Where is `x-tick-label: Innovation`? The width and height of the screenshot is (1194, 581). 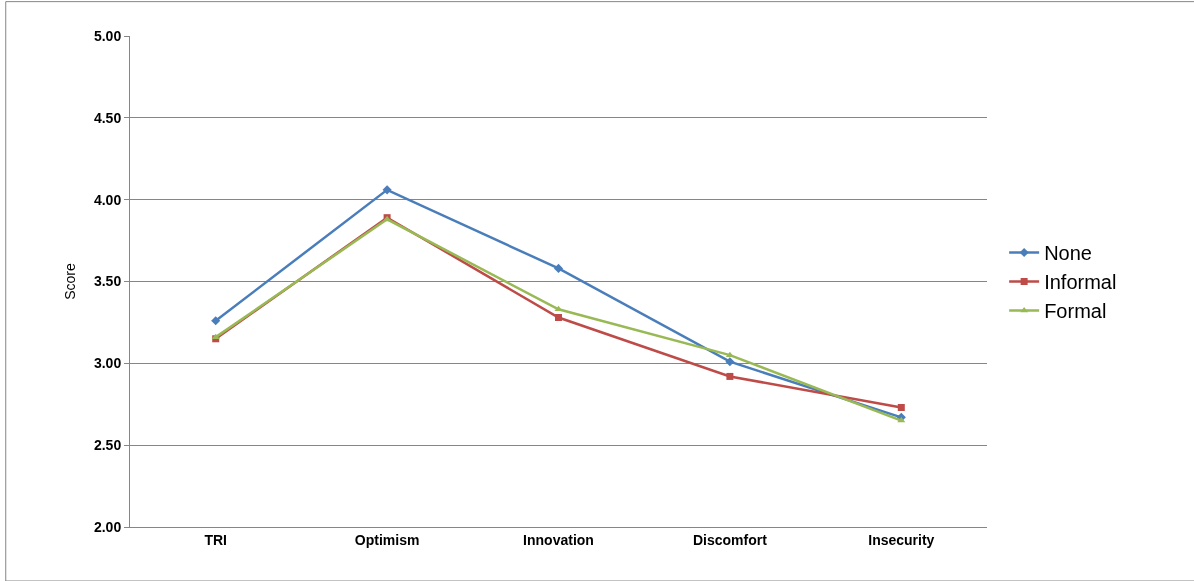
x-tick-label: Innovation is located at coordinates (558, 539).